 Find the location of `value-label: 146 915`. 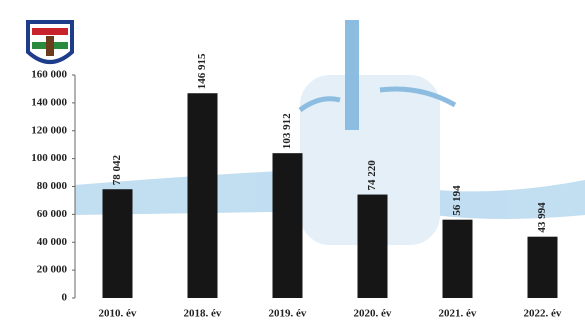

value-label: 146 915 is located at coordinates (202, 71).